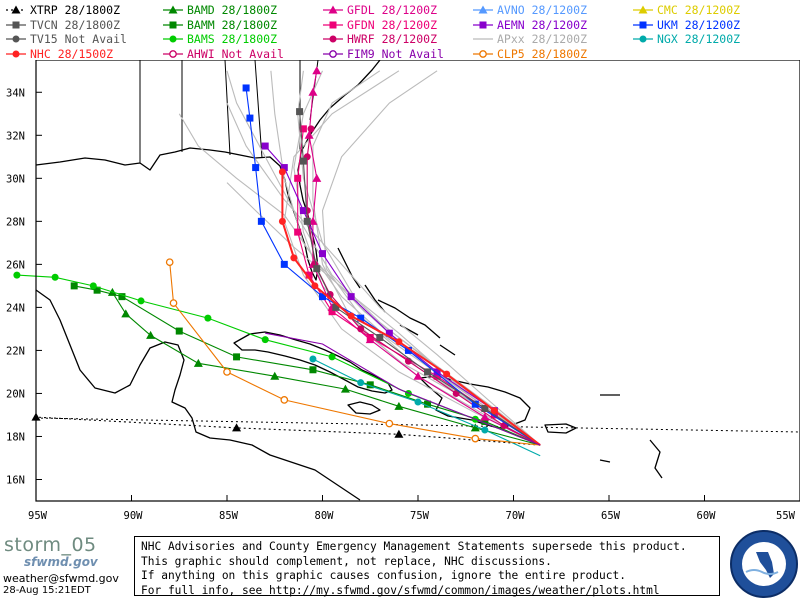 The width and height of the screenshot is (800, 600). Describe the element at coordinates (392, 24) in the screenshot. I see `legend-label: GFDN 28/1200Z` at that location.